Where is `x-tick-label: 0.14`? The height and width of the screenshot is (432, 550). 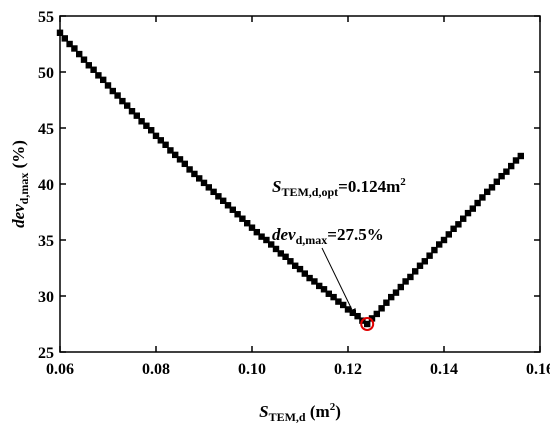 x-tick-label: 0.14 is located at coordinates (444, 369).